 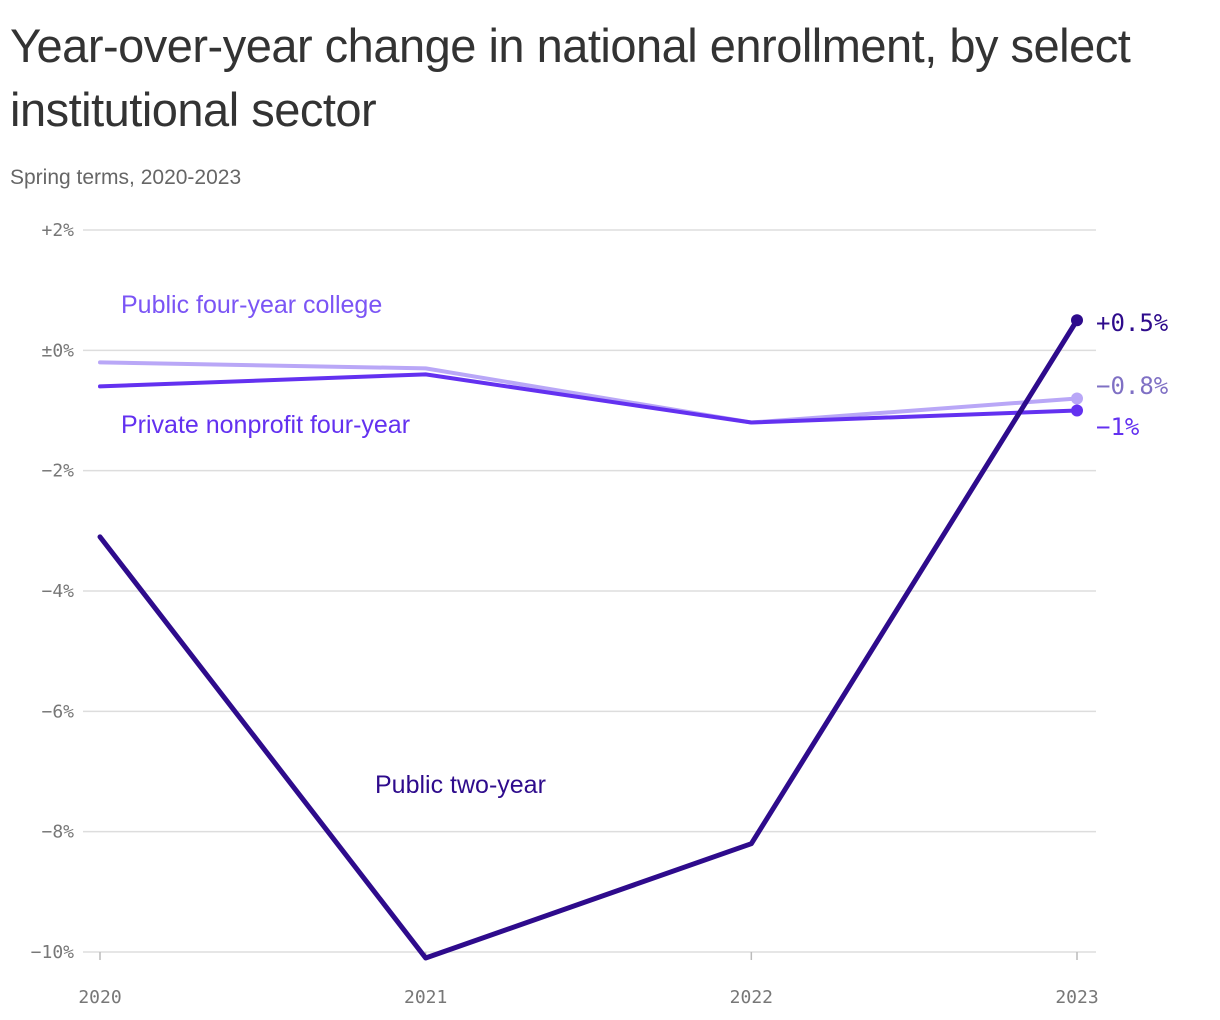 What do you see at coordinates (57, 591) in the screenshot?
I see `y-tick-label: −4%` at bounding box center [57, 591].